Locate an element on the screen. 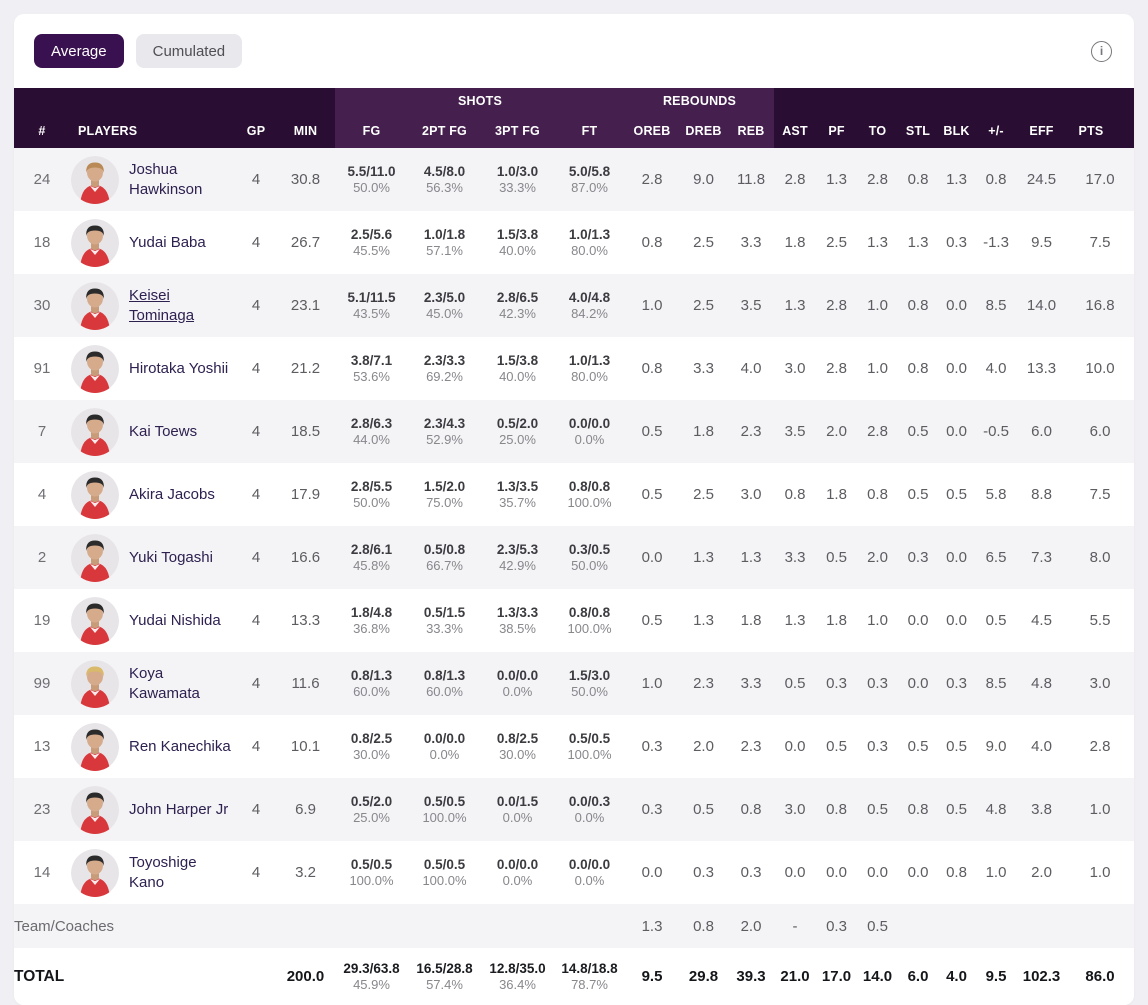 The height and width of the screenshot is (1005, 1148). stat-reb: 0.8 is located at coordinates (751, 809).